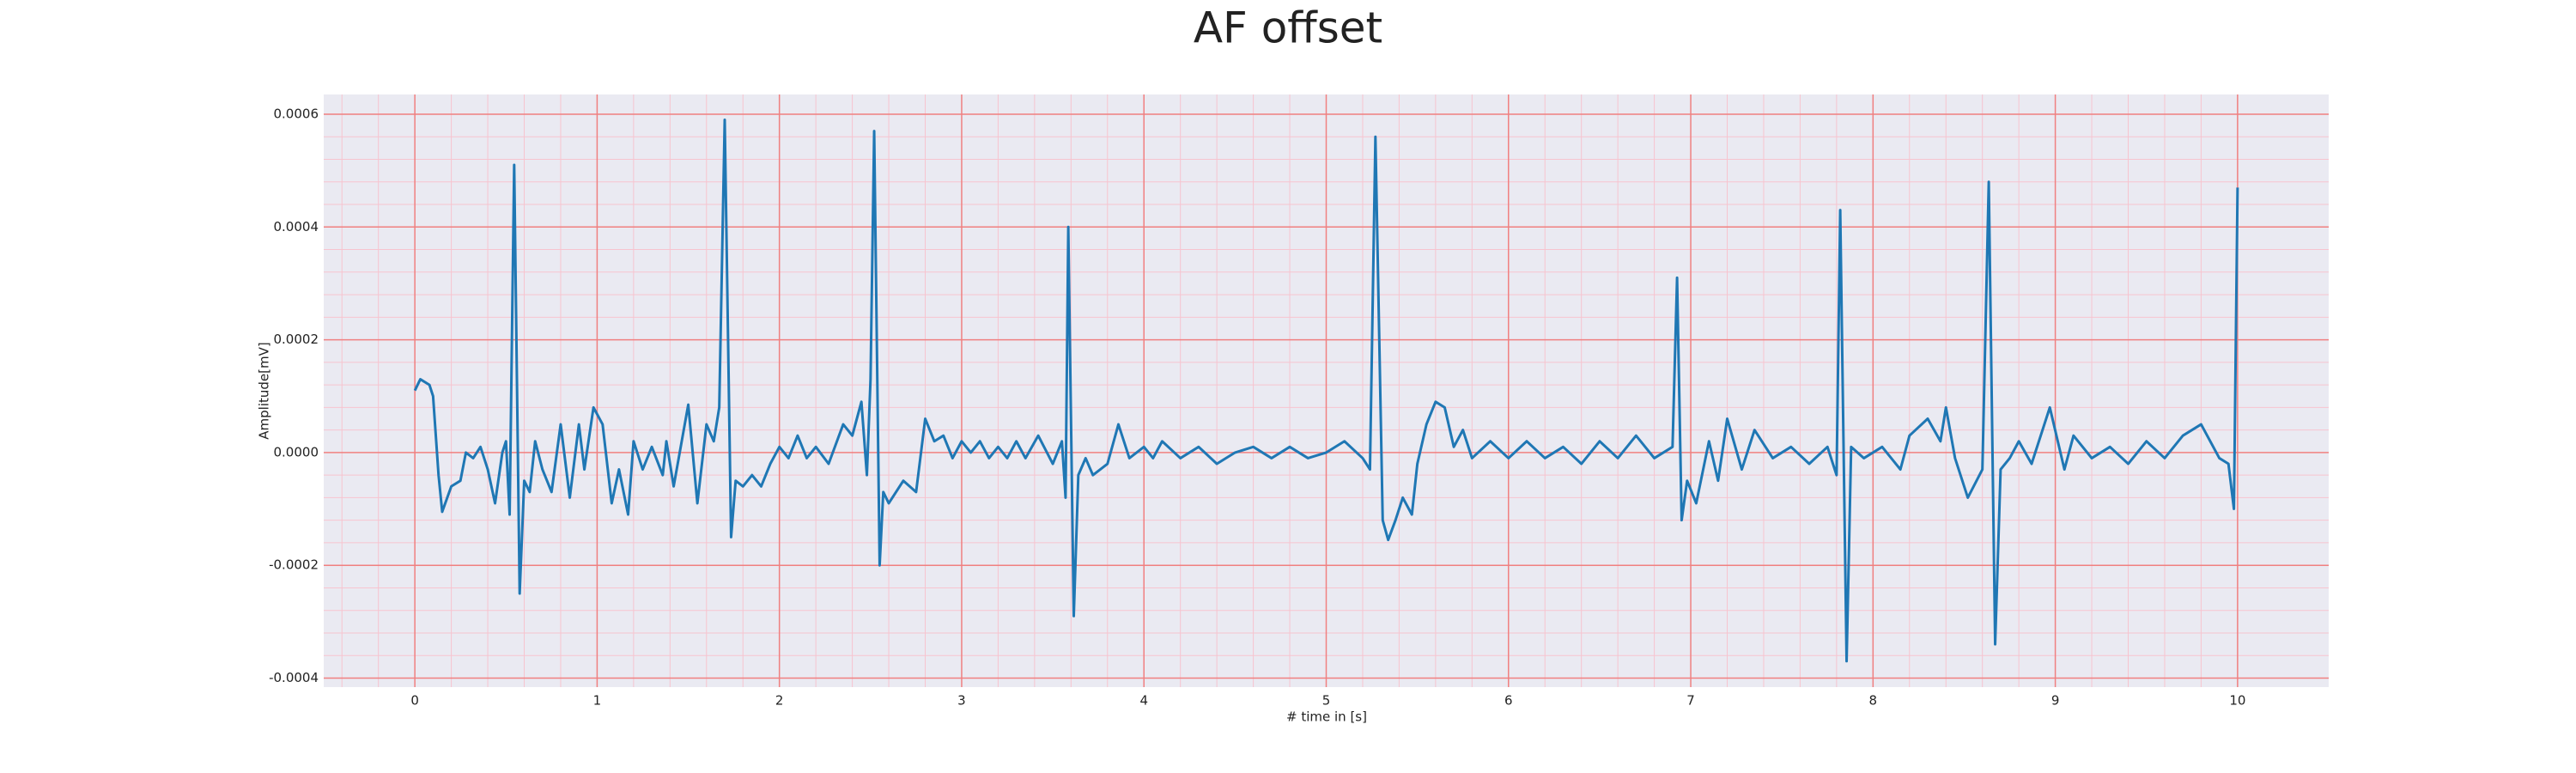  Describe the element at coordinates (296, 227) in the screenshot. I see `y-tick-label: 0.0004` at that location.